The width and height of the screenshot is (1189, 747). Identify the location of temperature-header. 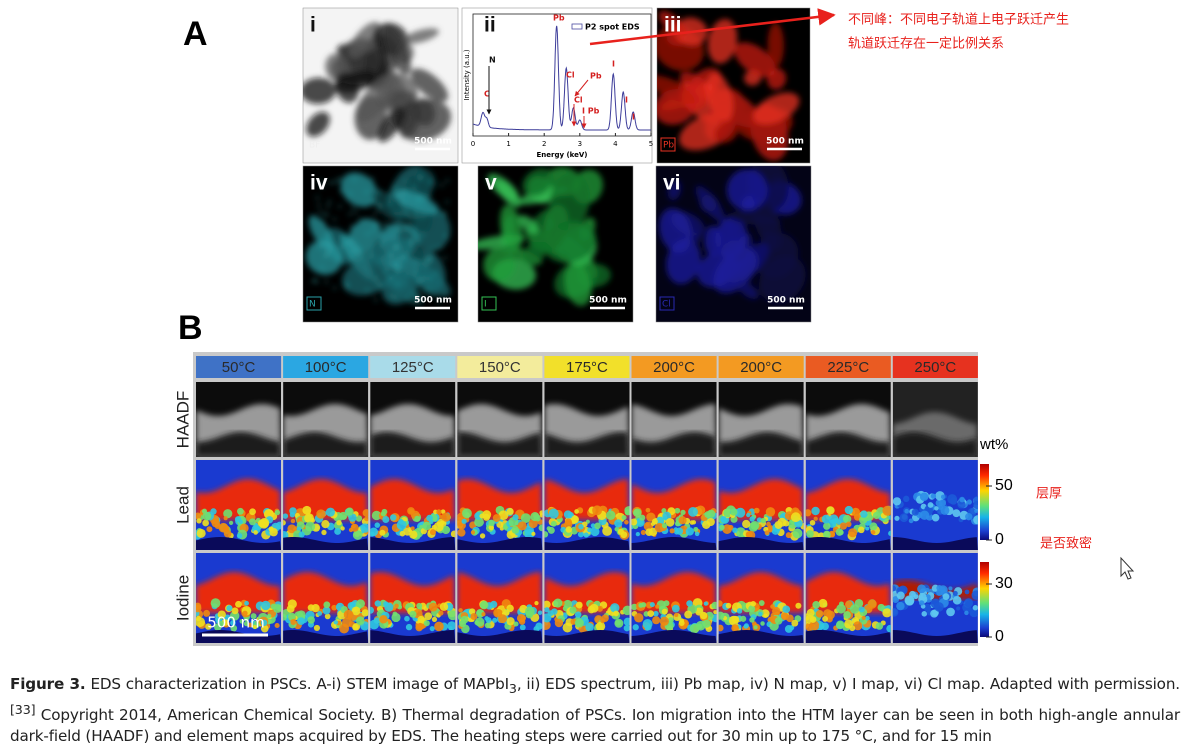
(500, 367).